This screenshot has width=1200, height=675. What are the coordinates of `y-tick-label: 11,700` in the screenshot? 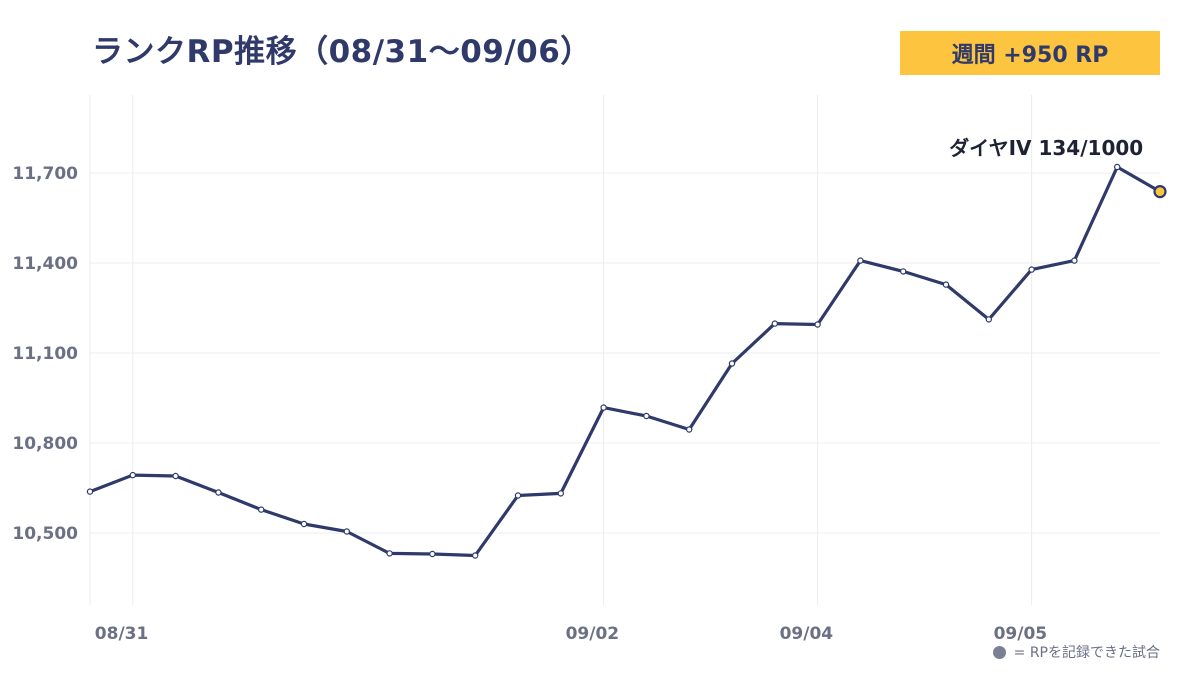 It's located at (45, 174).